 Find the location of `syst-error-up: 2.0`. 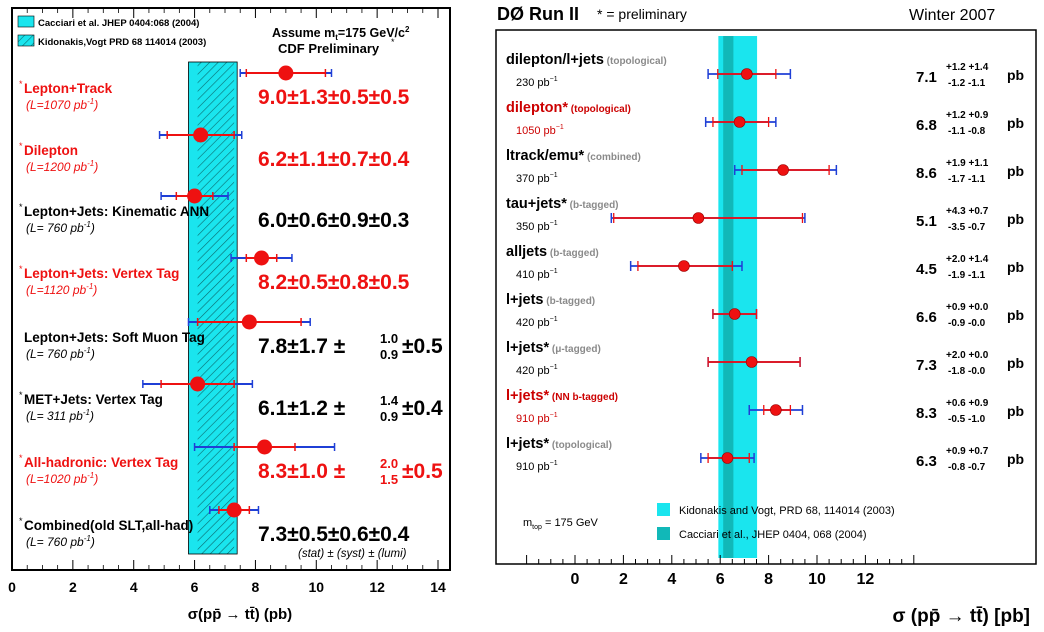

syst-error-up: 2.0 is located at coordinates (389, 463).